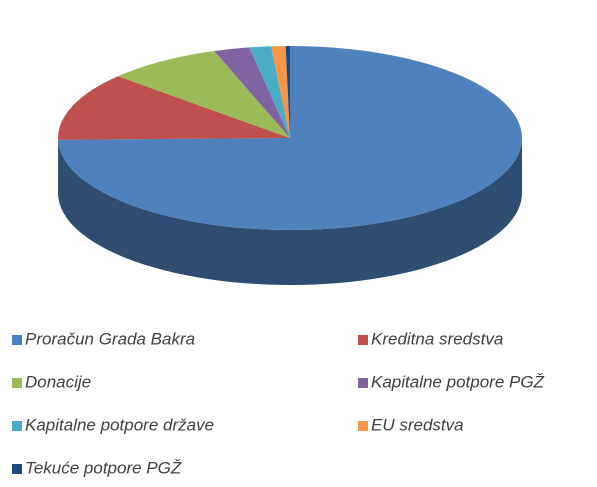 This screenshot has height=487, width=597. Describe the element at coordinates (458, 381) in the screenshot. I see `legend-label: Kapitalne potpore PGŽ` at that location.